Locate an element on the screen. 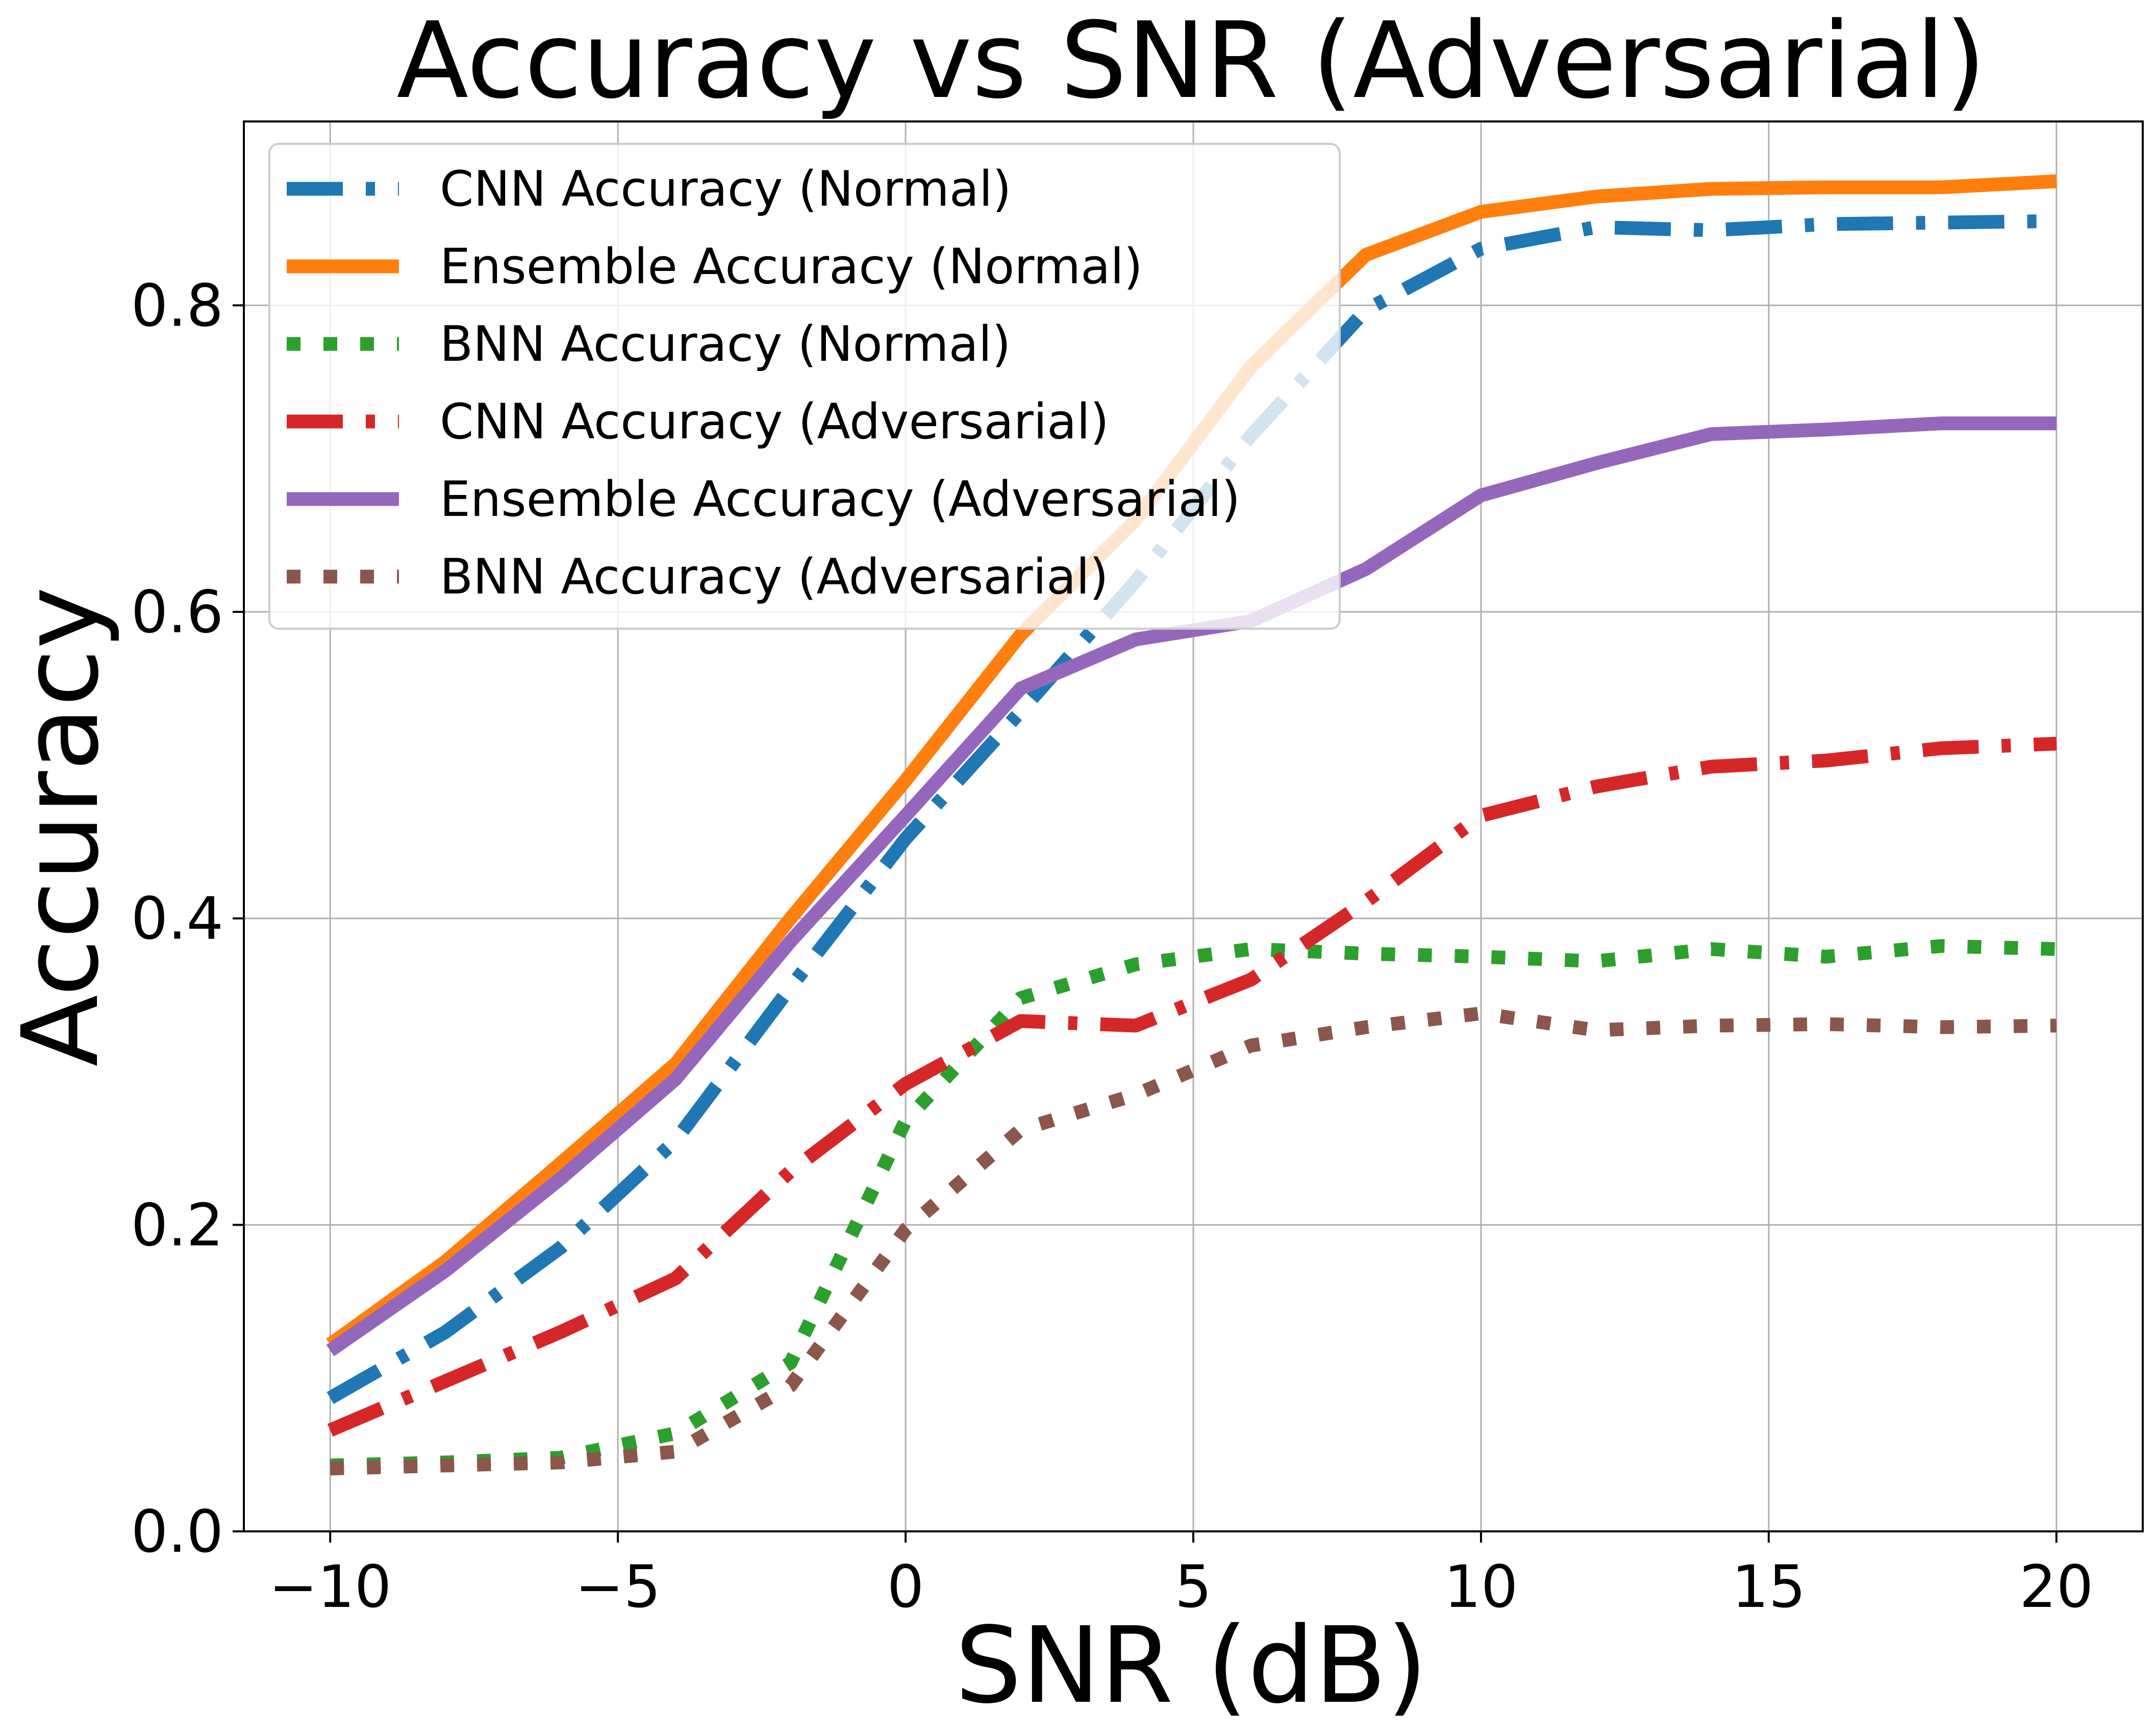 The width and height of the screenshot is (2156, 1736). legend-label: BNN Accuracy (Adversarial) is located at coordinates (774, 577).